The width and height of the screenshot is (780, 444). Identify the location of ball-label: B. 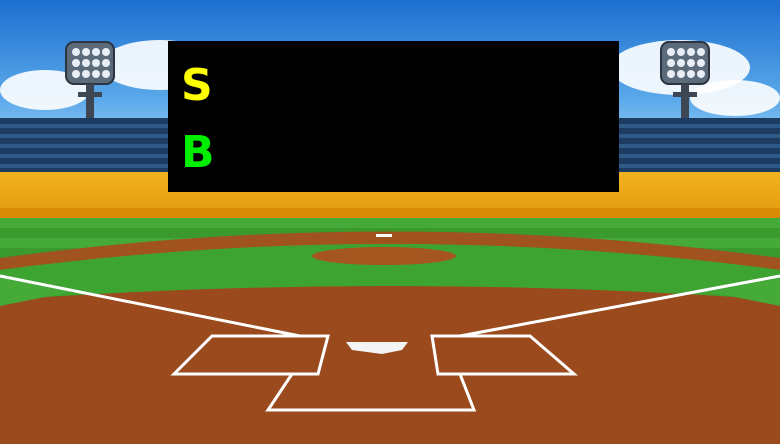
(198, 152).